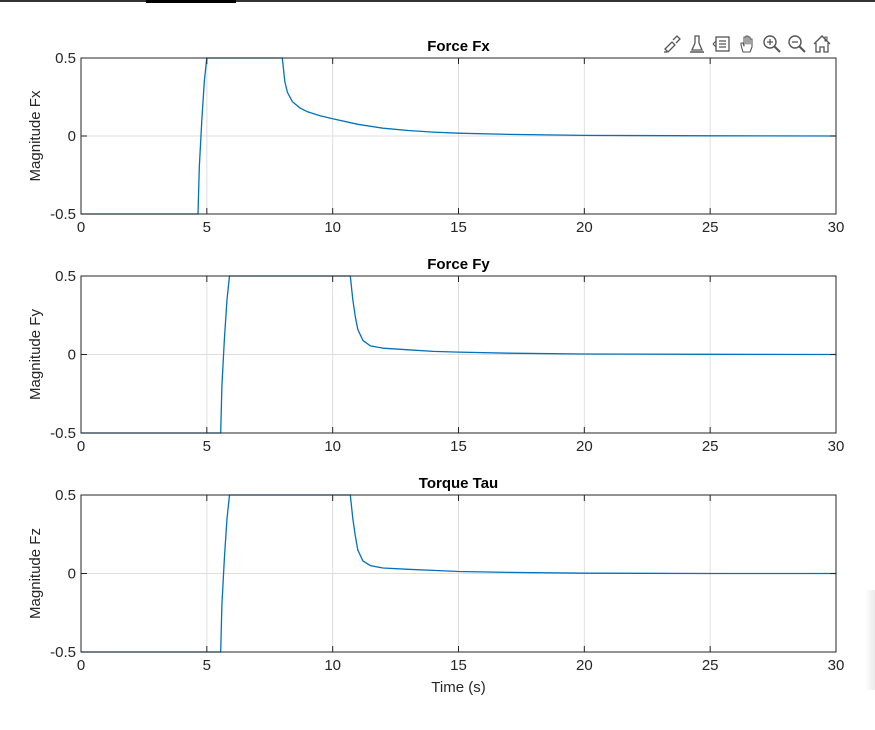 The width and height of the screenshot is (875, 730). What do you see at coordinates (870, 640) in the screenshot?
I see `window-edge-shadow` at bounding box center [870, 640].